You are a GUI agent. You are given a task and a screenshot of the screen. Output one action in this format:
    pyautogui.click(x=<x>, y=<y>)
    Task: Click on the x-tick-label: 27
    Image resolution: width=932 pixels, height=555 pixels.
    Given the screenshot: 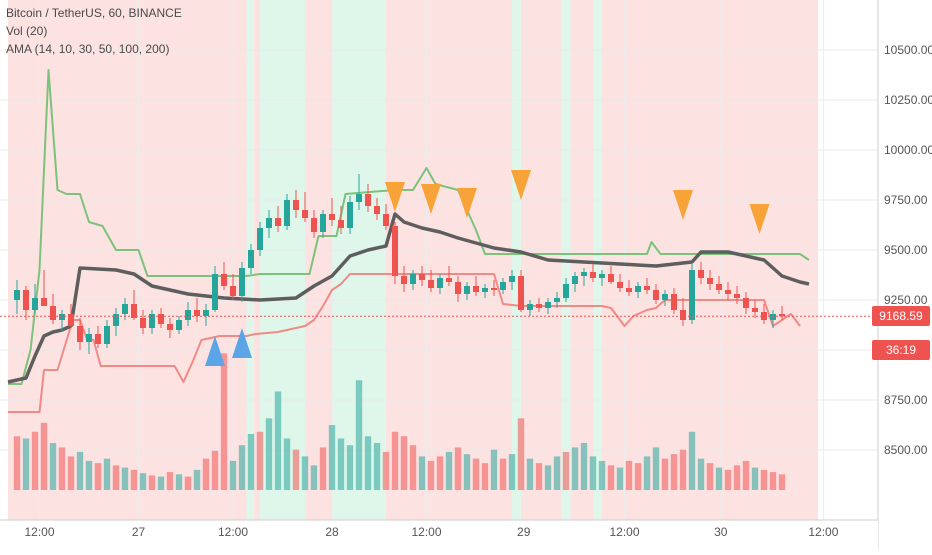 What is the action you would take?
    pyautogui.click(x=139, y=532)
    